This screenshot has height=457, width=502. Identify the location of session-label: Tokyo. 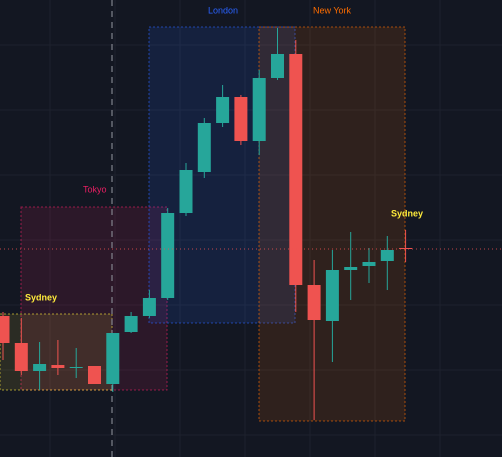
(95, 189).